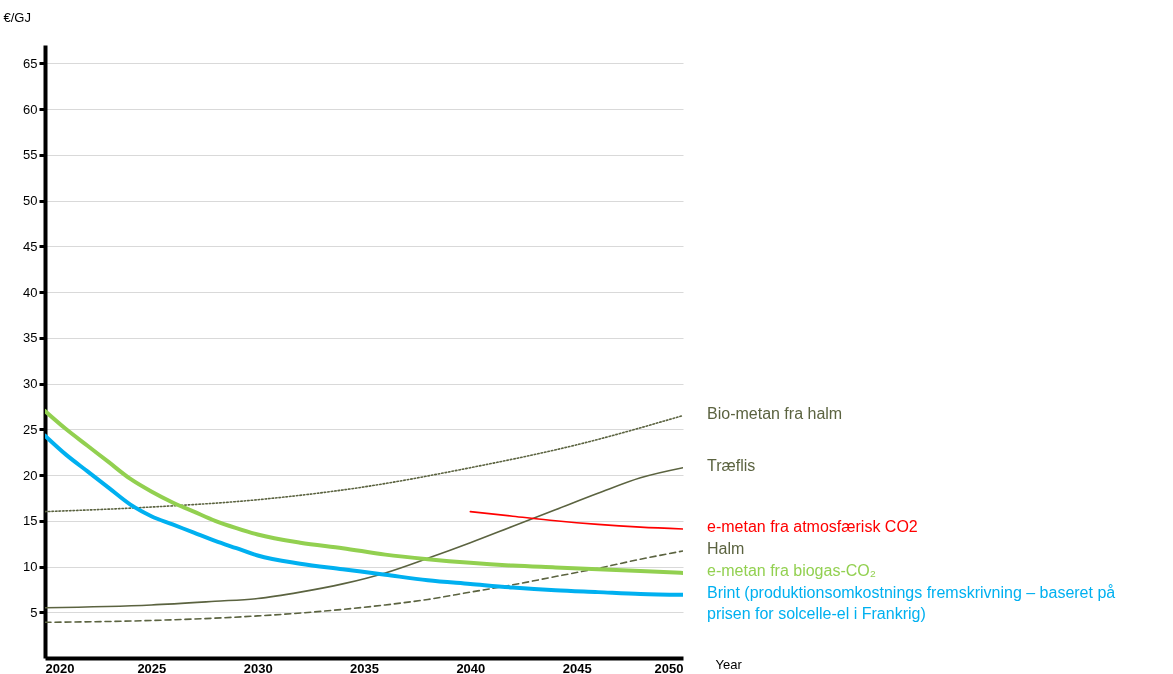  Describe the element at coordinates (812, 526) in the screenshot. I see `series-label: e-metan fra atmosfærisk CO2` at that location.